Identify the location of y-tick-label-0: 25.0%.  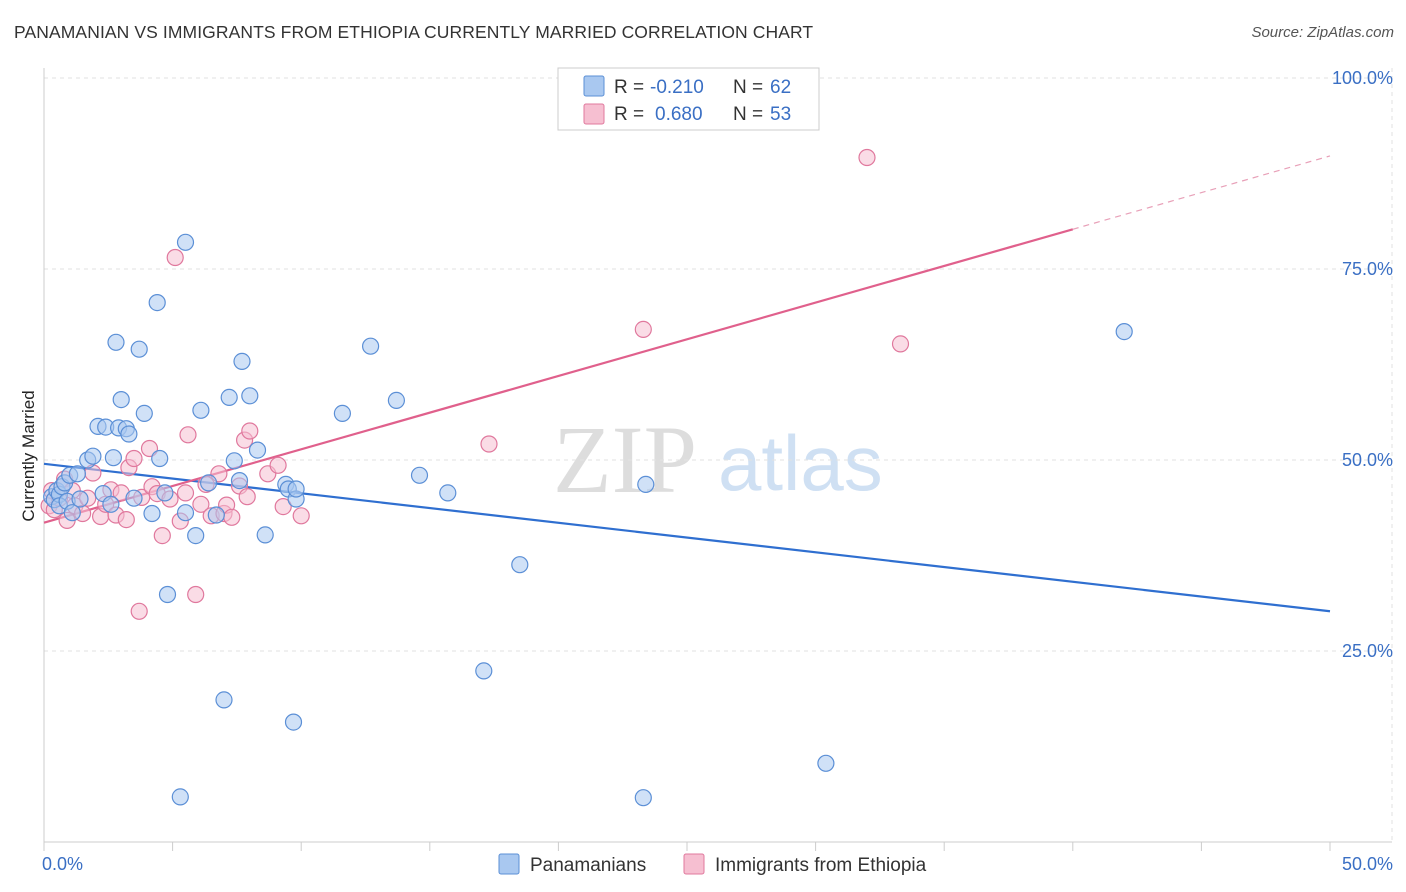
(1367, 651).